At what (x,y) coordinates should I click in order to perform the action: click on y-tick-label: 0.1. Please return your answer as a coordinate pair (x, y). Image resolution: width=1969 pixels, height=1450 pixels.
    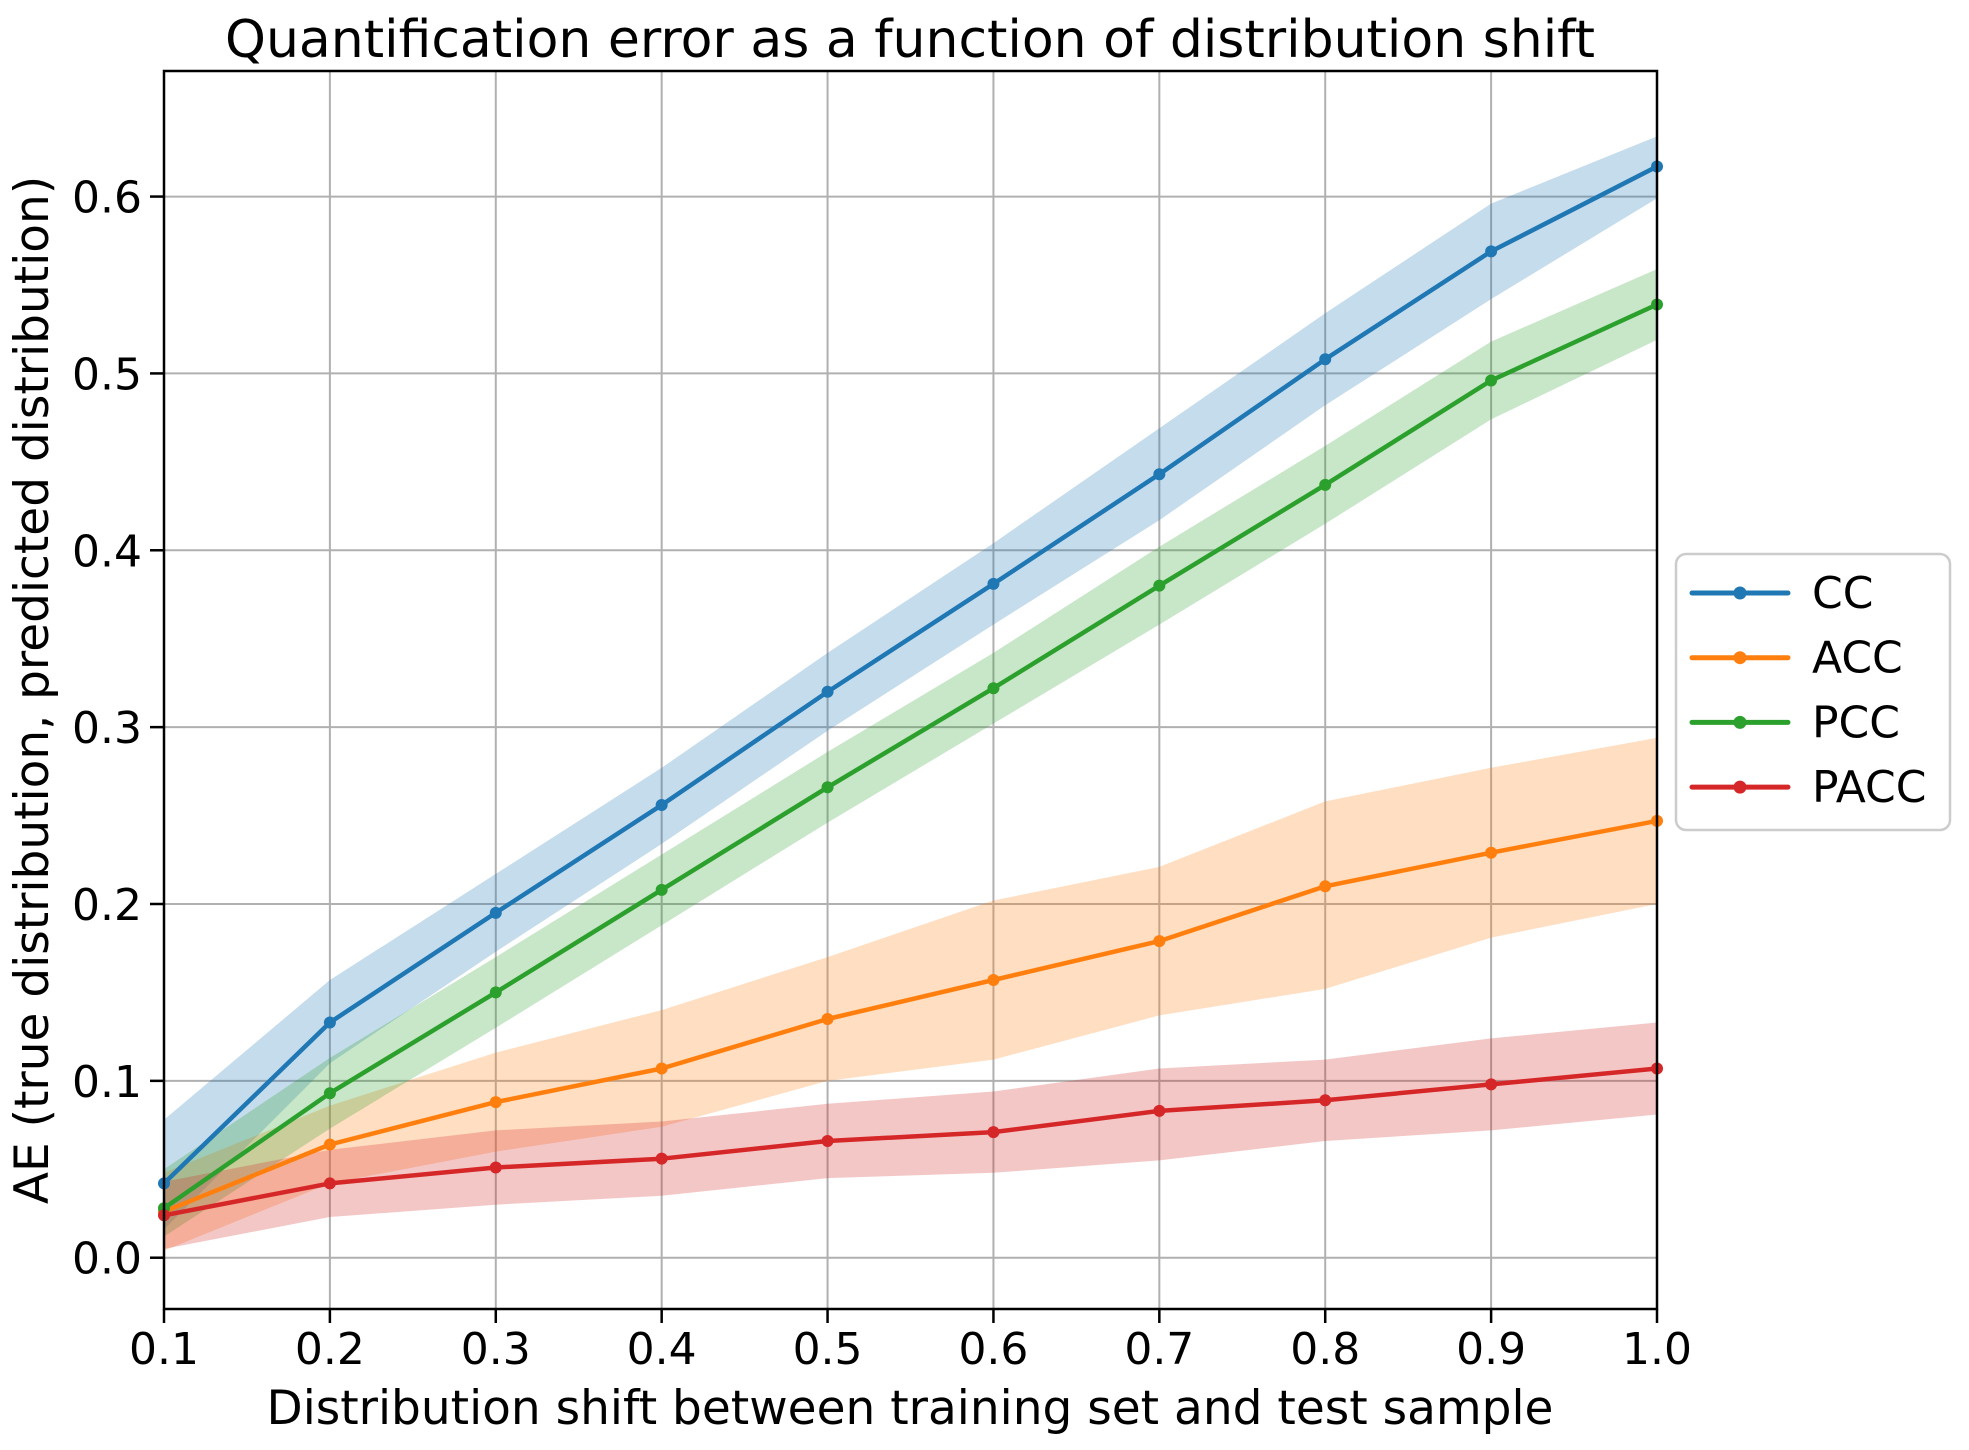
    Looking at the image, I should click on (107, 1082).